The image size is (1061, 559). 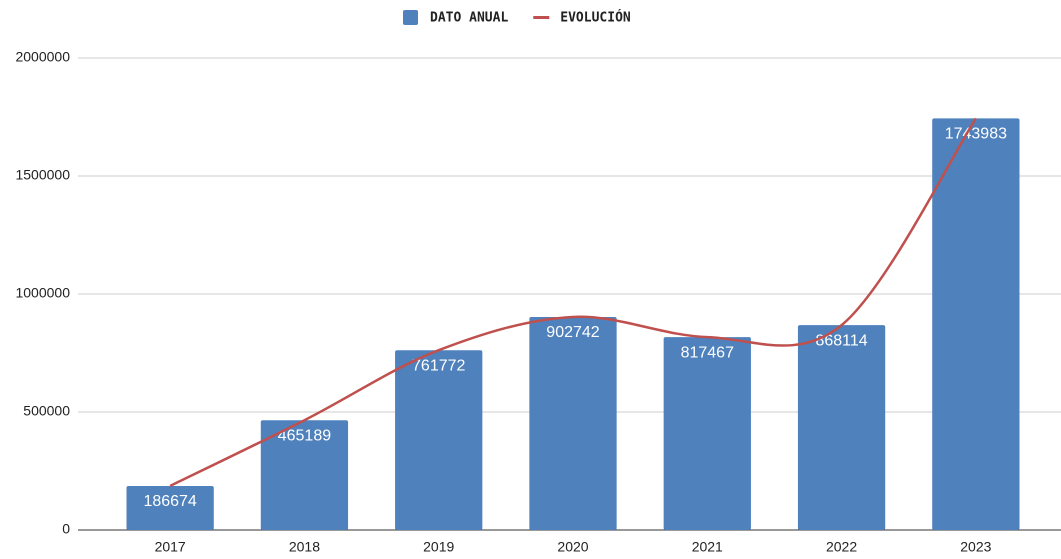 I want to click on data-label: 761772, so click(x=438, y=365).